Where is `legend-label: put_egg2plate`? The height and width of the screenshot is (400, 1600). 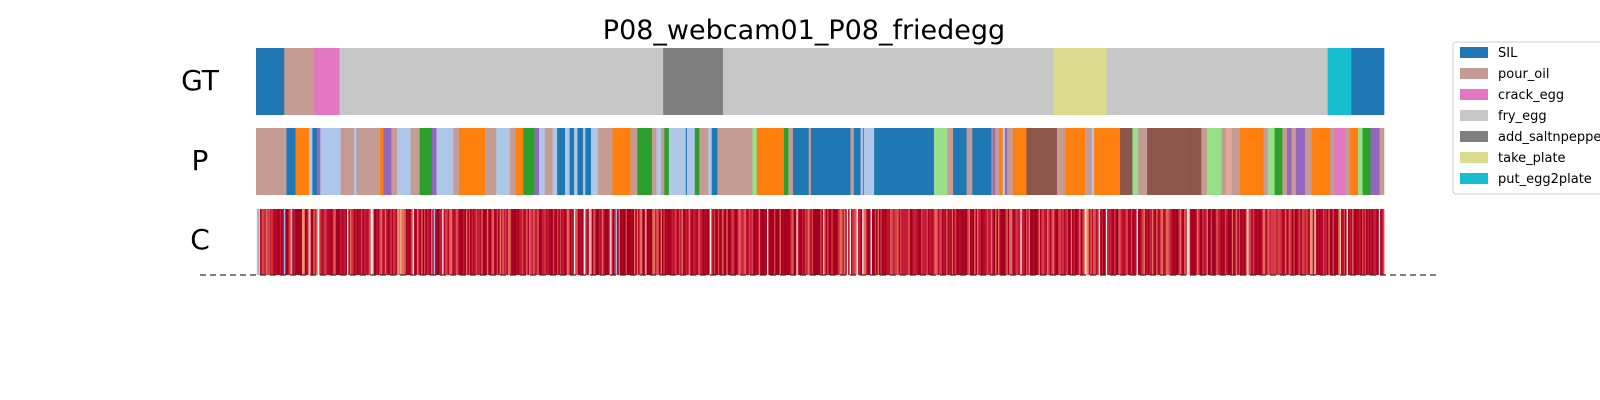
legend-label: put_egg2plate is located at coordinates (1545, 179).